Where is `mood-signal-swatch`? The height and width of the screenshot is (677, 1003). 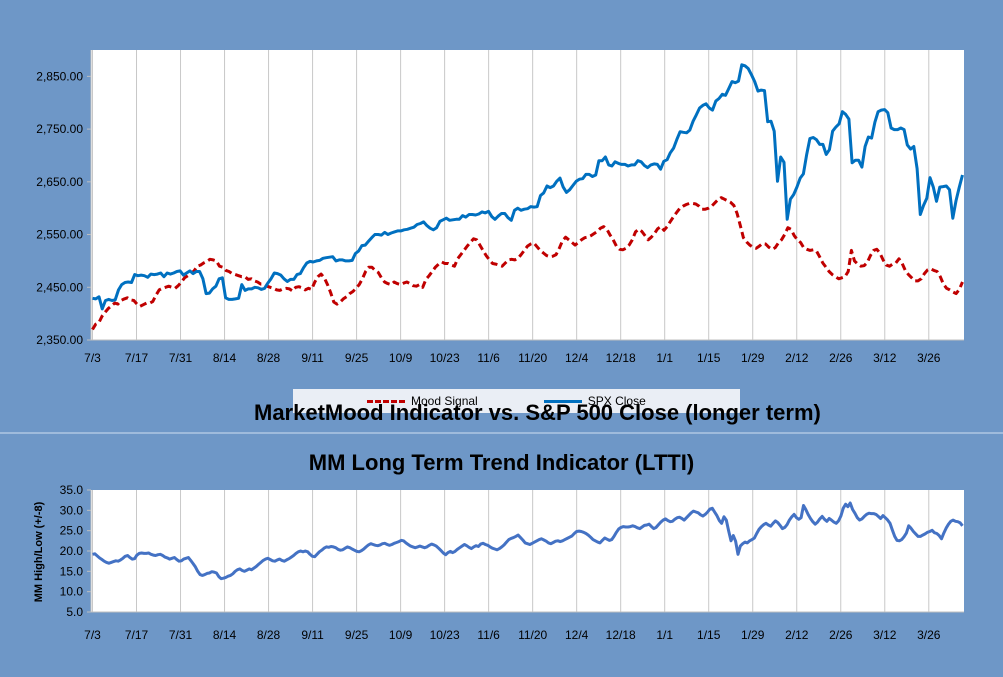 mood-signal-swatch is located at coordinates (386, 401).